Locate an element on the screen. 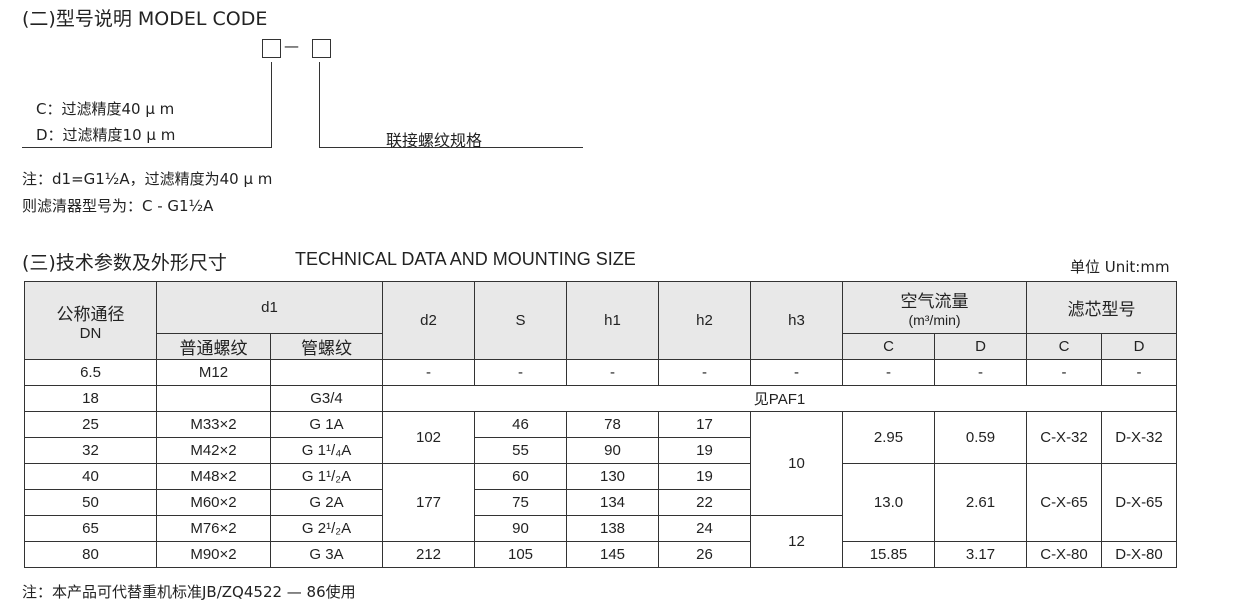 Image resolution: width=1237 pixels, height=602 pixels. cell-element-c: C-X-32 is located at coordinates (1064, 437).